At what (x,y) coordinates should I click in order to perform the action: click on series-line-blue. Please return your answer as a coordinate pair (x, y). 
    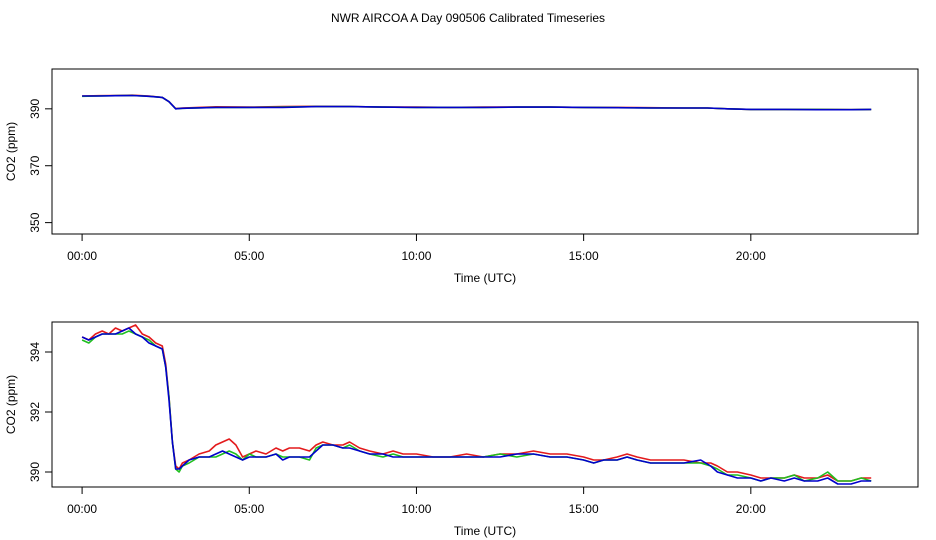
    Looking at the image, I should click on (477, 102).